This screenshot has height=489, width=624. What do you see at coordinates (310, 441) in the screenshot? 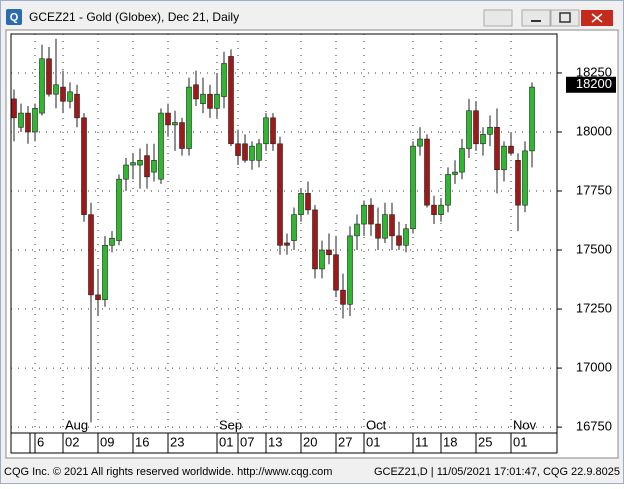
I see `x-tick-label: 20` at bounding box center [310, 441].